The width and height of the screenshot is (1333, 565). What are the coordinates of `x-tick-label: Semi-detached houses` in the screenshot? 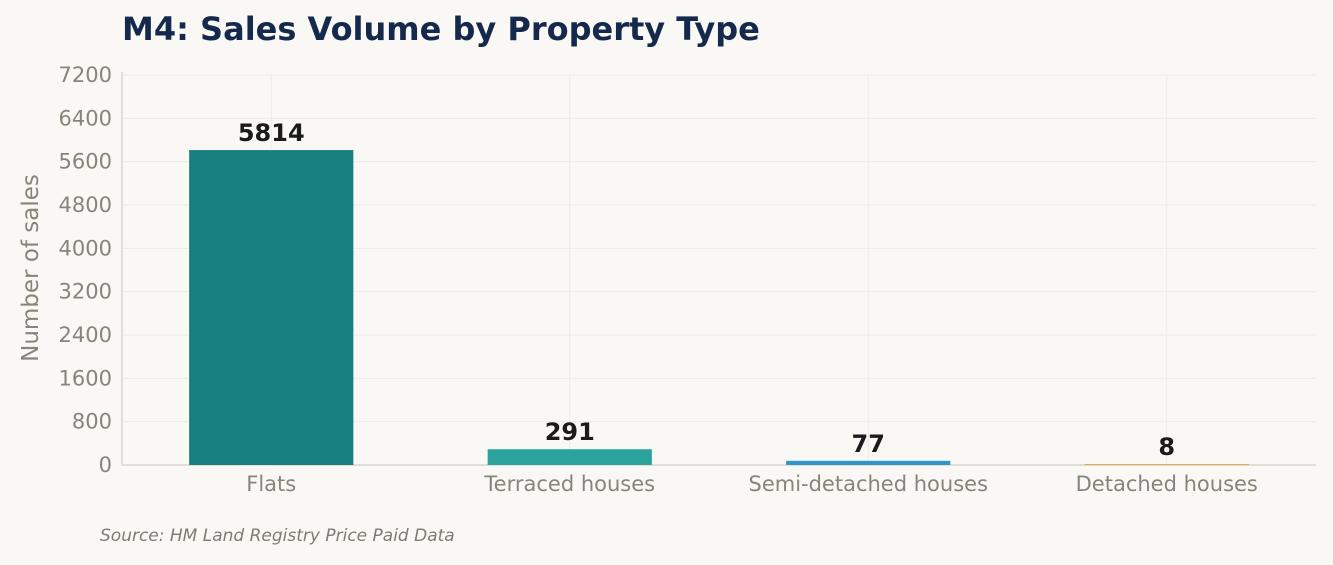 It's located at (868, 484).